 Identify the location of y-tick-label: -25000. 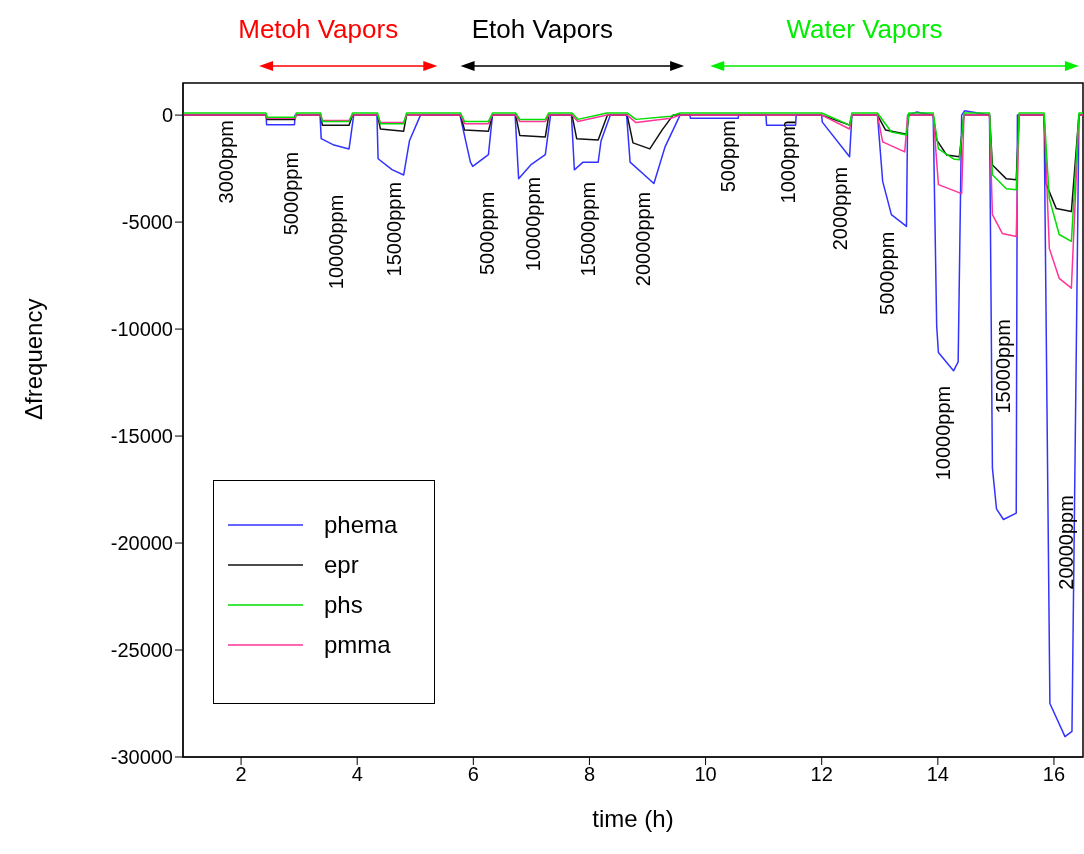
(141, 650).